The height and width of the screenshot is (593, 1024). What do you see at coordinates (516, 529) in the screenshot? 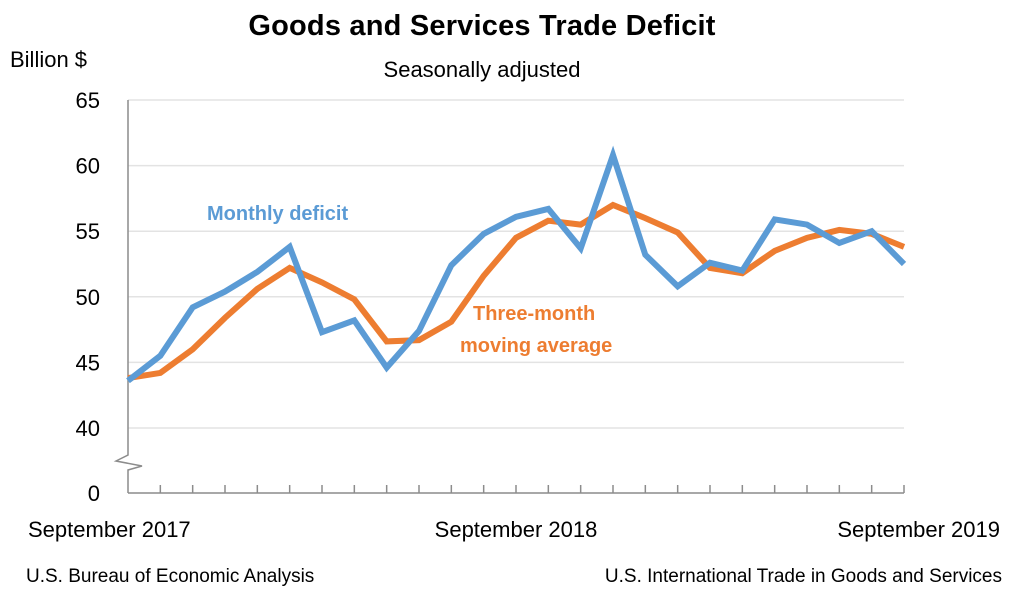
I see `x-tick-label: September 2018` at bounding box center [516, 529].